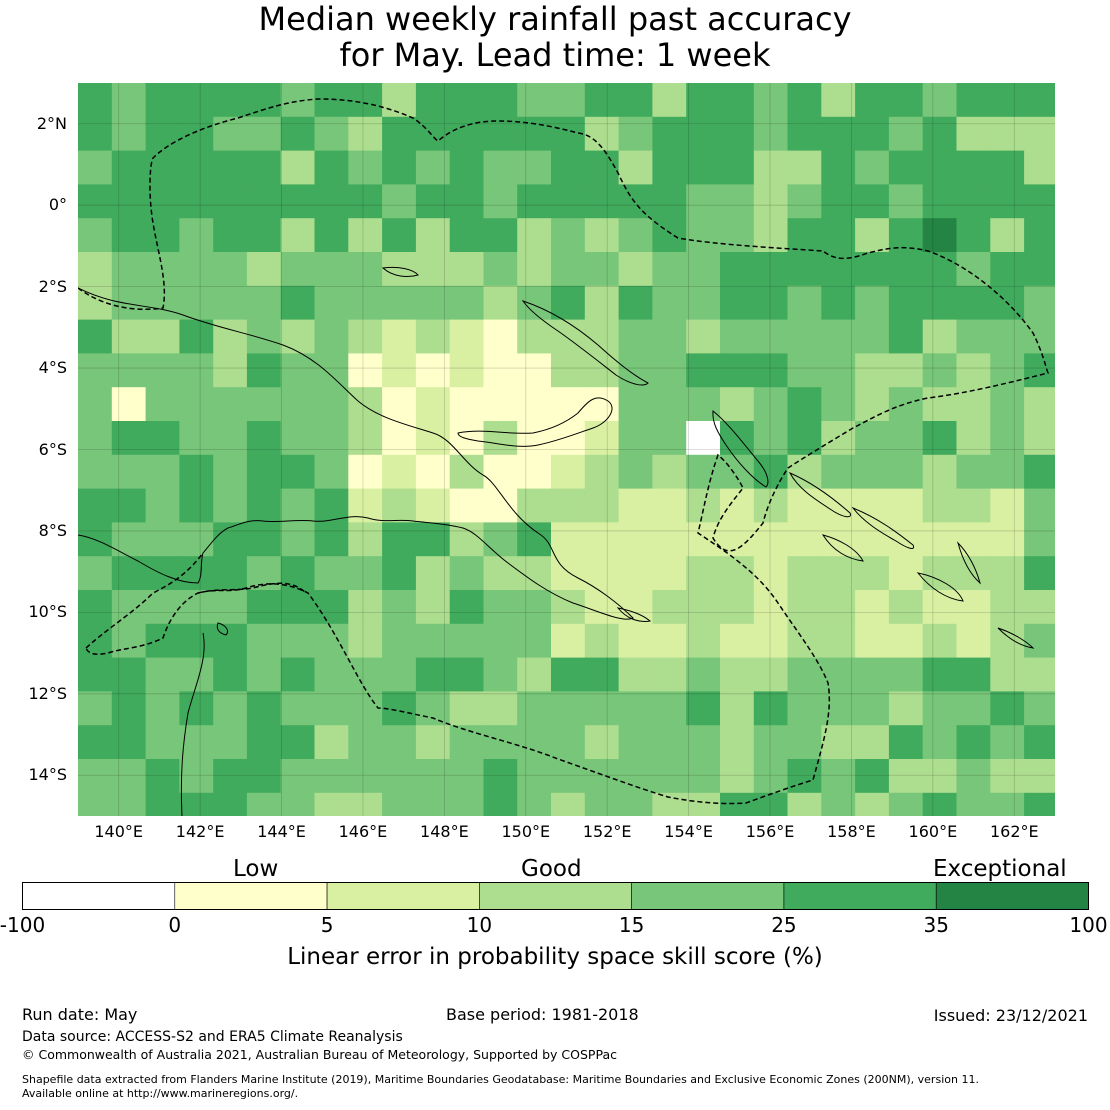  Describe the element at coordinates (200, 831) in the screenshot. I see `longitude-tick-label: 142°E` at that location.